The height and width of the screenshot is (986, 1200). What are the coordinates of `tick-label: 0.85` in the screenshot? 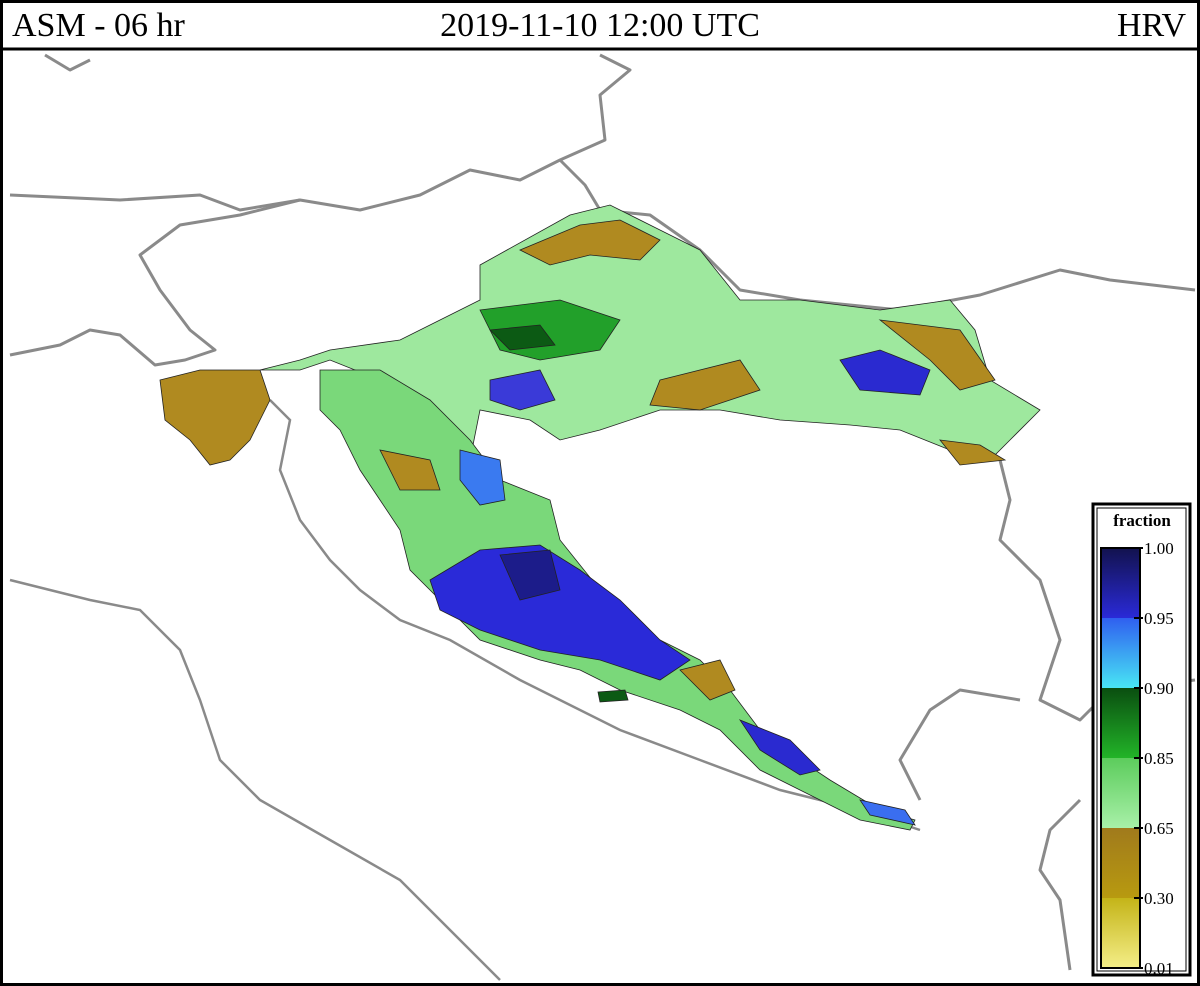 It's located at (1159, 758).